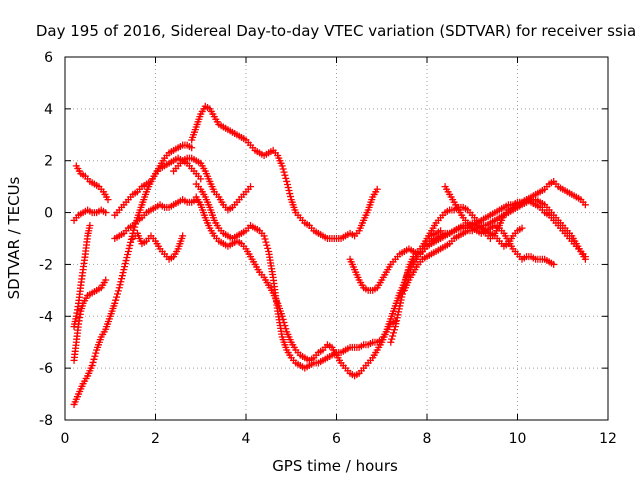 The width and height of the screenshot is (640, 480). I want to click on y-tick-label: -4, so click(46, 317).